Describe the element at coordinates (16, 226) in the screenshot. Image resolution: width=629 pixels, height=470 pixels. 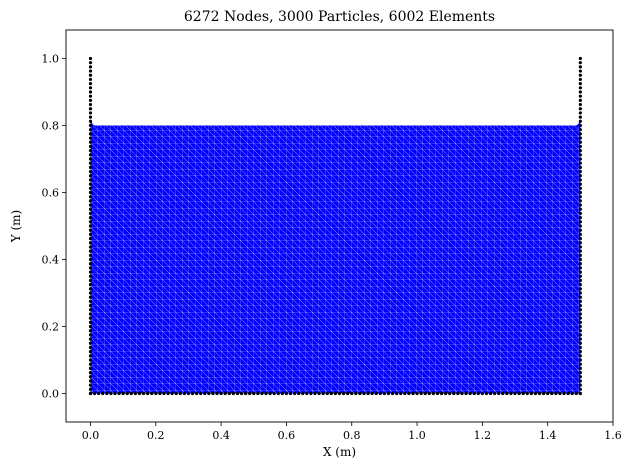
I see `y-axis-label: Y (m)` at that location.